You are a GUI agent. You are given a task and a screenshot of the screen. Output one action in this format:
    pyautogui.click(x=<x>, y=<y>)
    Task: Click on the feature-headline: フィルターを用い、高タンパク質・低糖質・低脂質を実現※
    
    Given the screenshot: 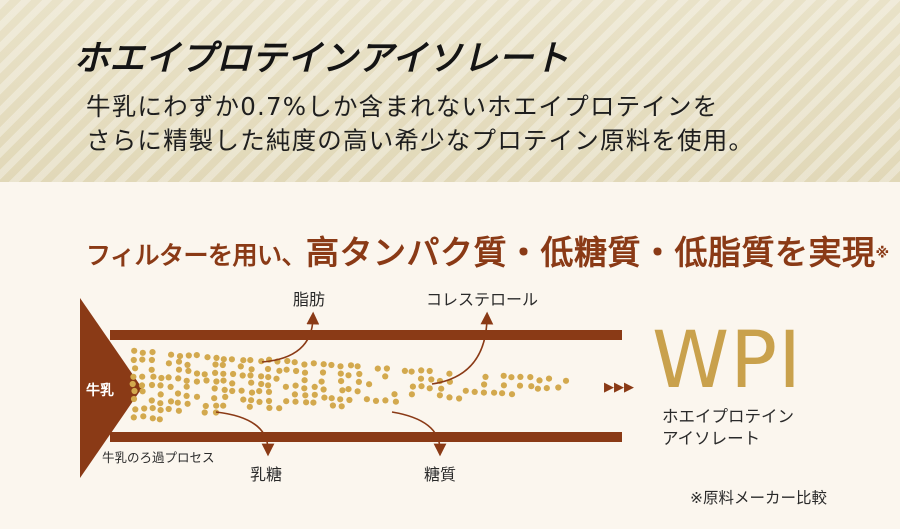 What is the action you would take?
    pyautogui.click(x=487, y=250)
    